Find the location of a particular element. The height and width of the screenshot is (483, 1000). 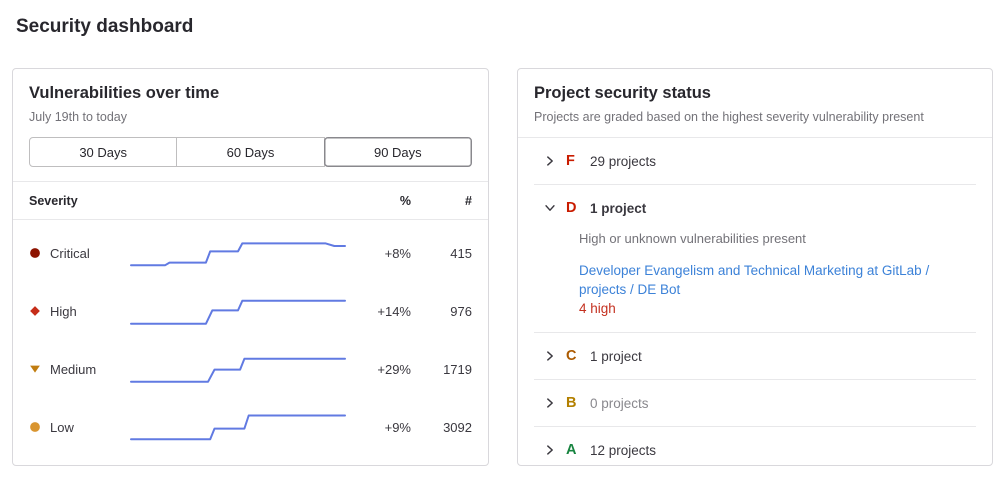

range-button-60-days: 60 Days is located at coordinates (250, 152).